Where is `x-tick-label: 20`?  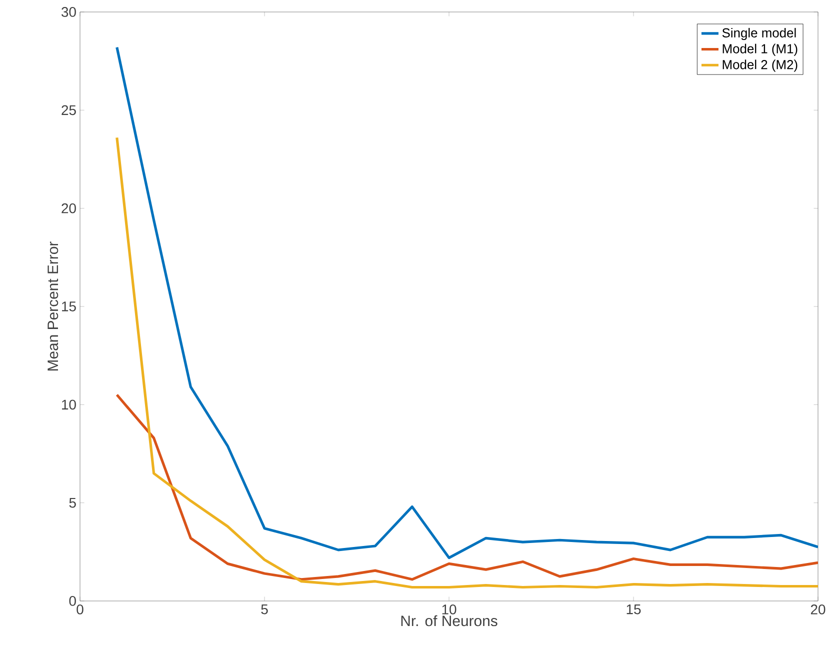 x-tick-label: 20 is located at coordinates (818, 609).